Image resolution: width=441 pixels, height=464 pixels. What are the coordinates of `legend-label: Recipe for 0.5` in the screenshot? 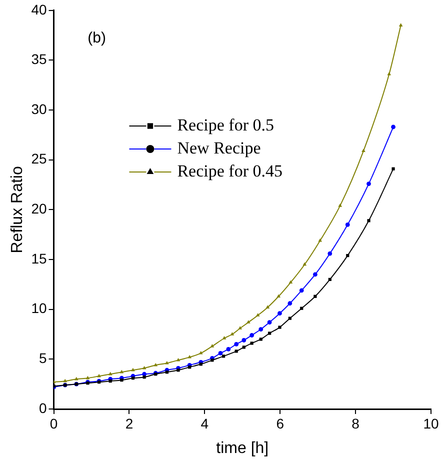 It's located at (225, 124).